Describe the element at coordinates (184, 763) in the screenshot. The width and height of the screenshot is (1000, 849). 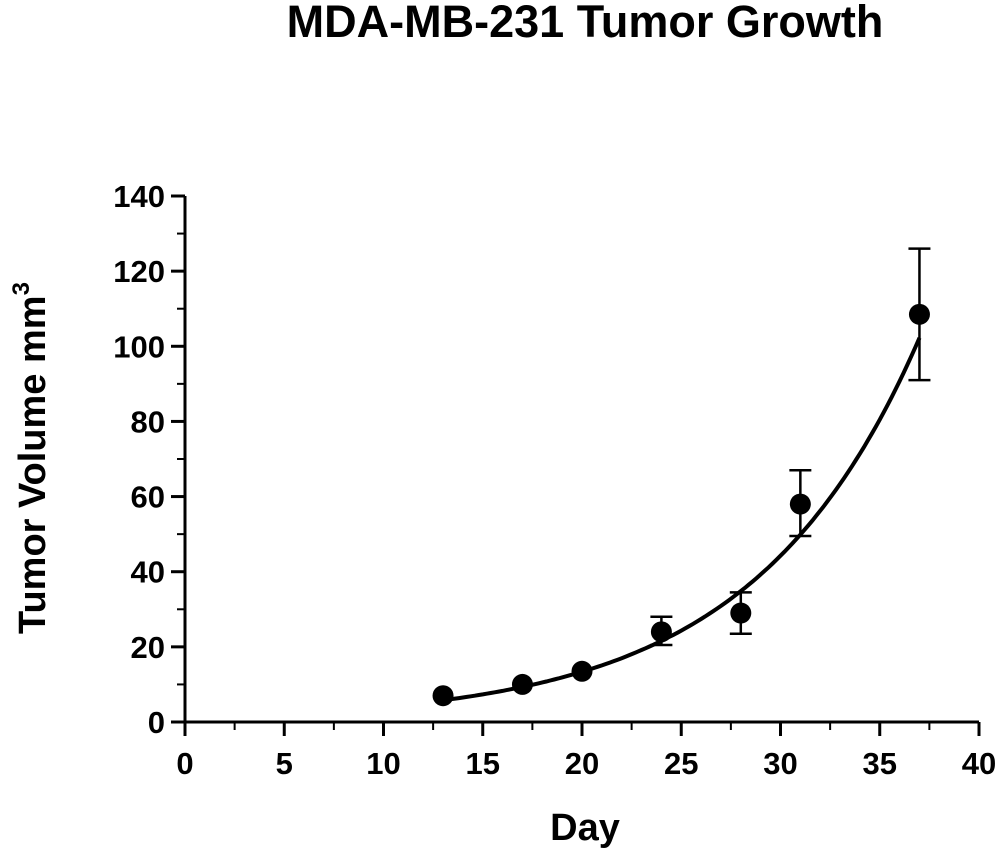
I see `x-tick-label: 0` at that location.